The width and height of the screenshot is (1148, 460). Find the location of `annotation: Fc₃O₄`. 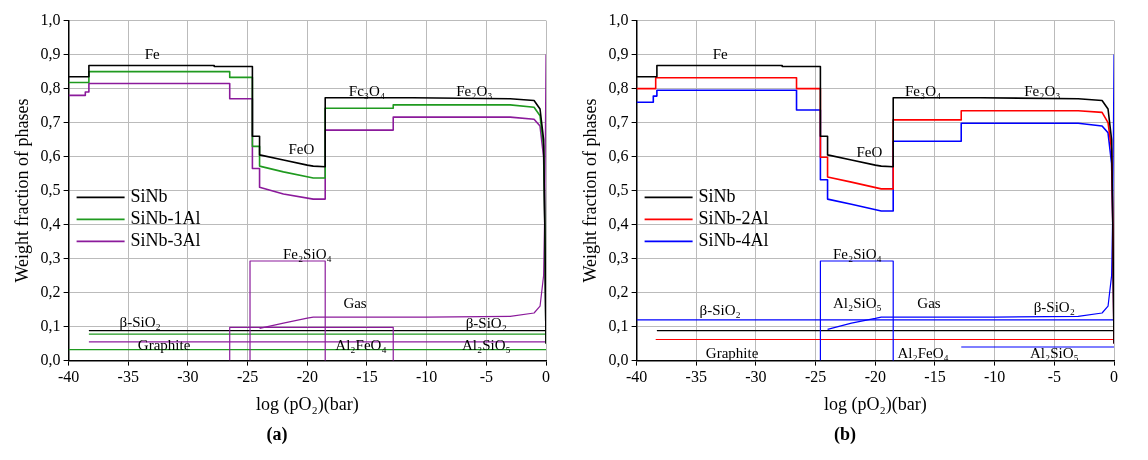

annotation: Fc₃O₄ is located at coordinates (367, 90).